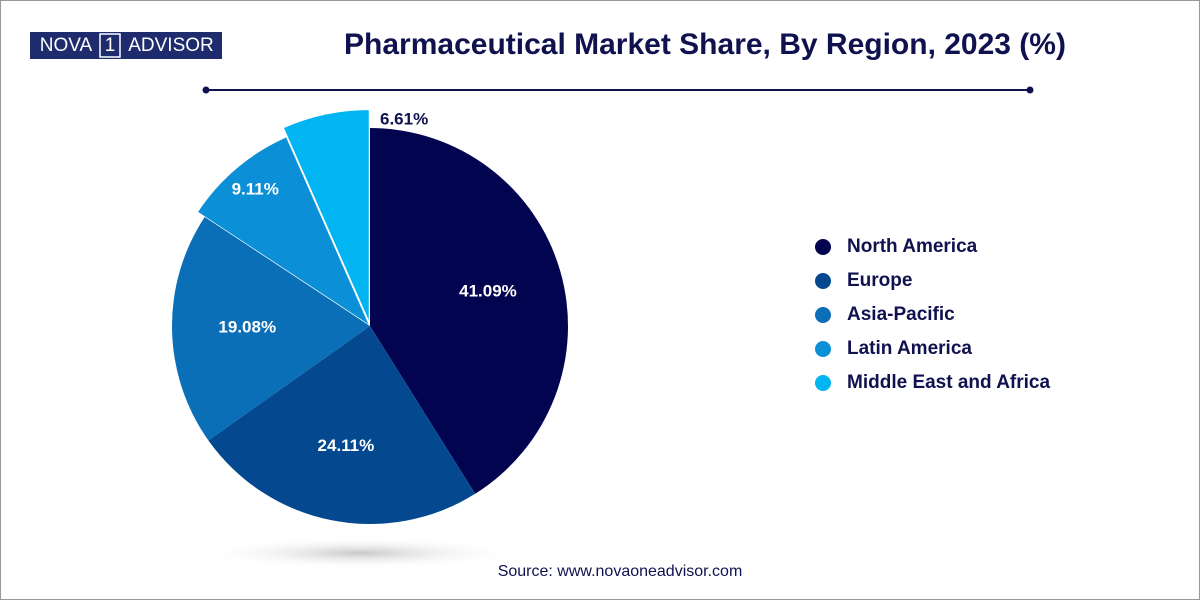  I want to click on value-label: 41.09%, so click(488, 291).